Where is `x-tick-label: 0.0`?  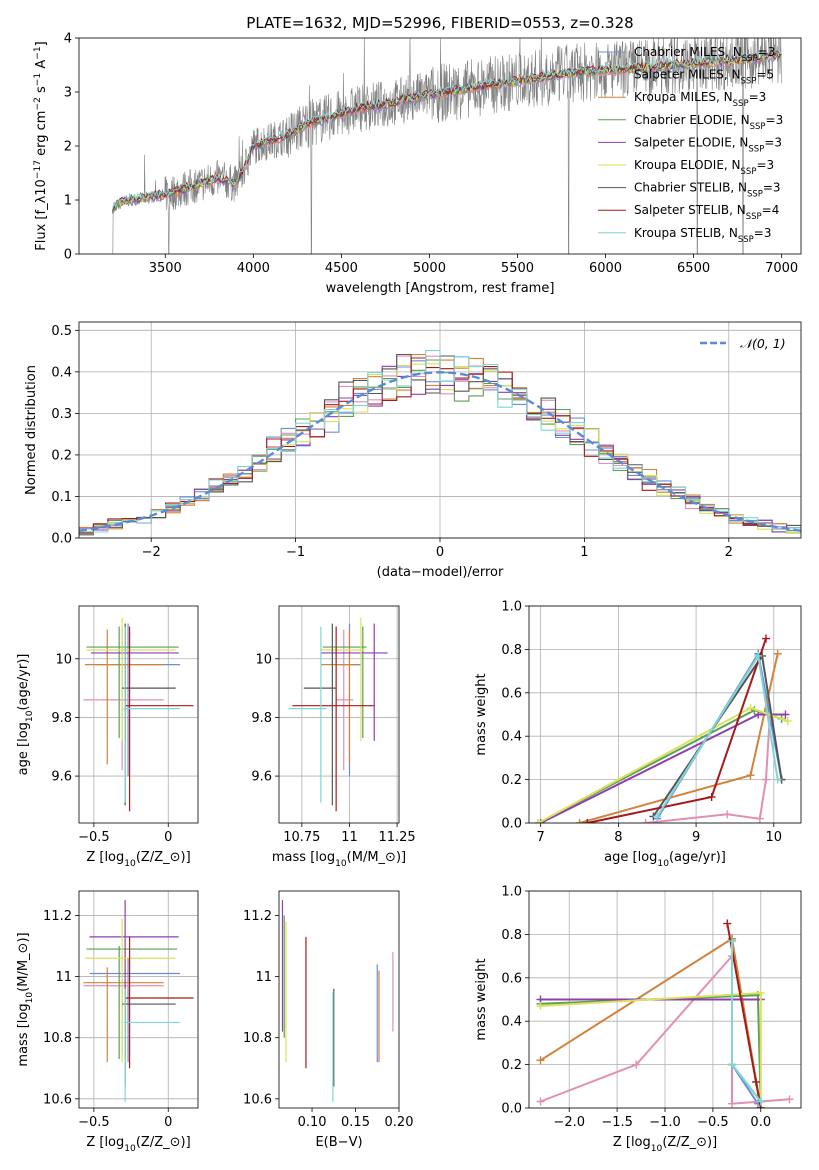 x-tick-label: 0.0 is located at coordinates (760, 1122).